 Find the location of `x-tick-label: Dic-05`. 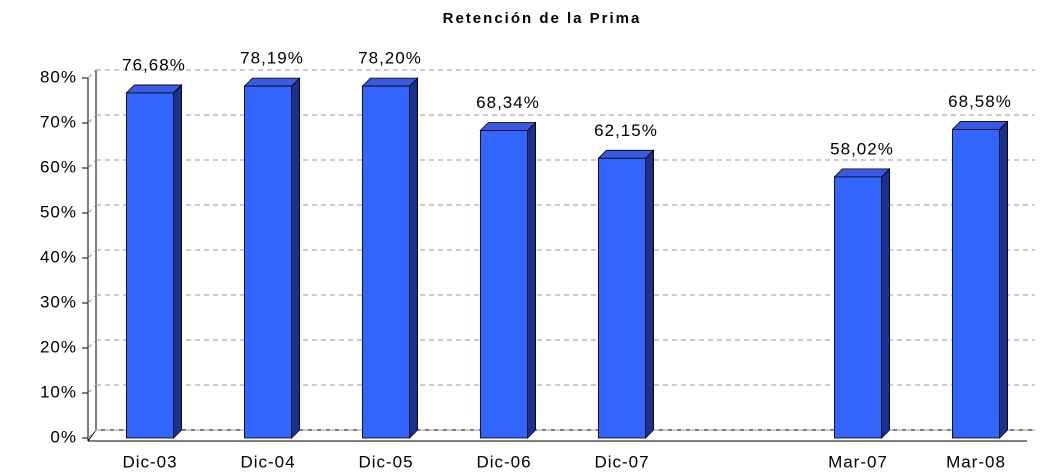

x-tick-label: Dic-05 is located at coordinates (385, 461).